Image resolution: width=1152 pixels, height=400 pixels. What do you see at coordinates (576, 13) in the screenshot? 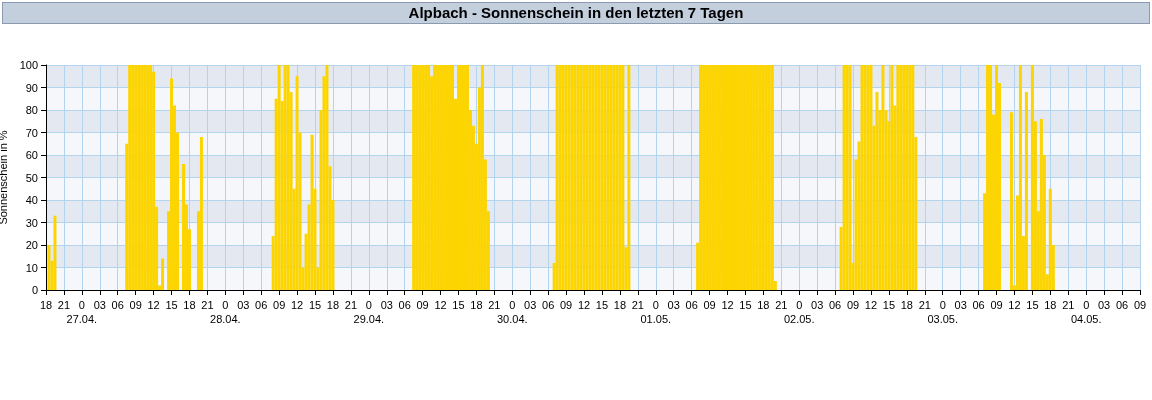
I see `chart-title: Alpbach - Sonnenschein in den letzten 7 Tagen` at bounding box center [576, 13].